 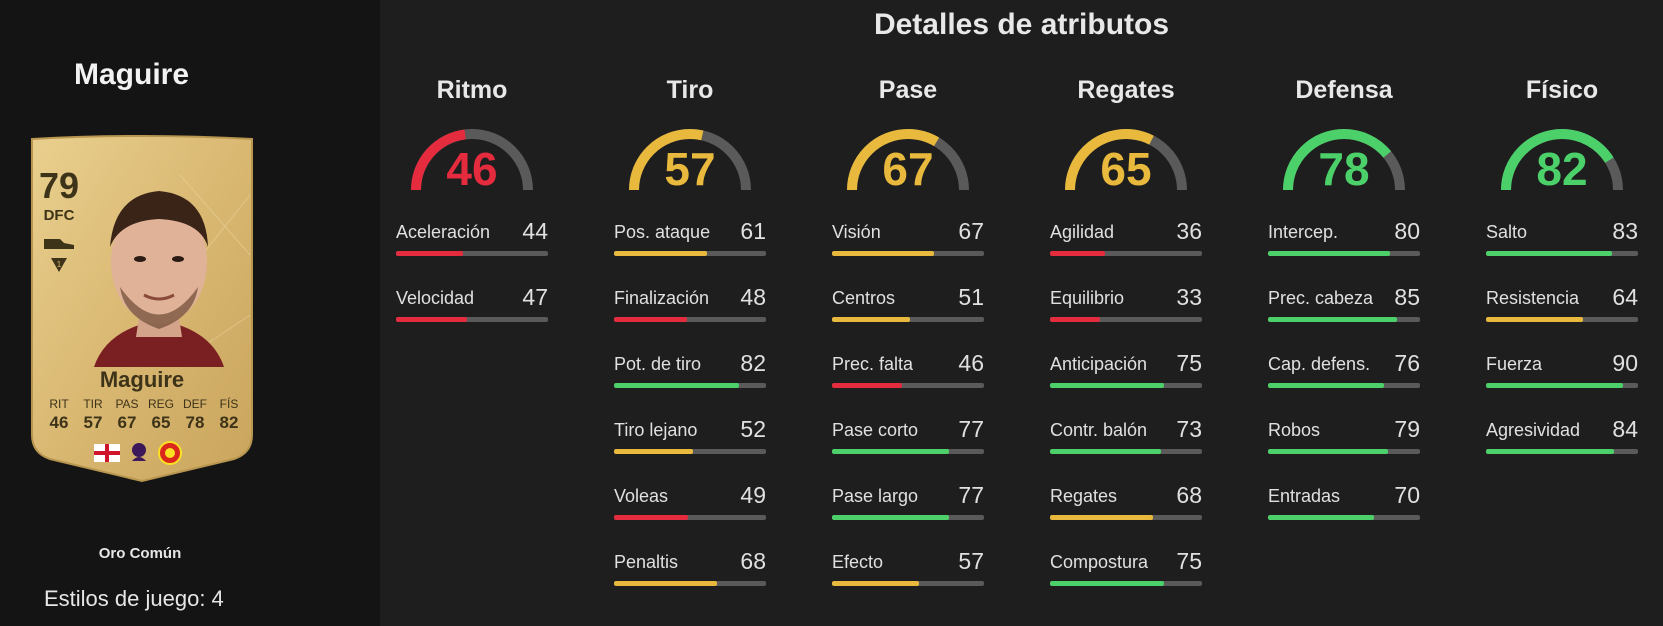 What do you see at coordinates (1562, 309) in the screenshot?
I see `stat-row: Resistencia 64` at bounding box center [1562, 309].